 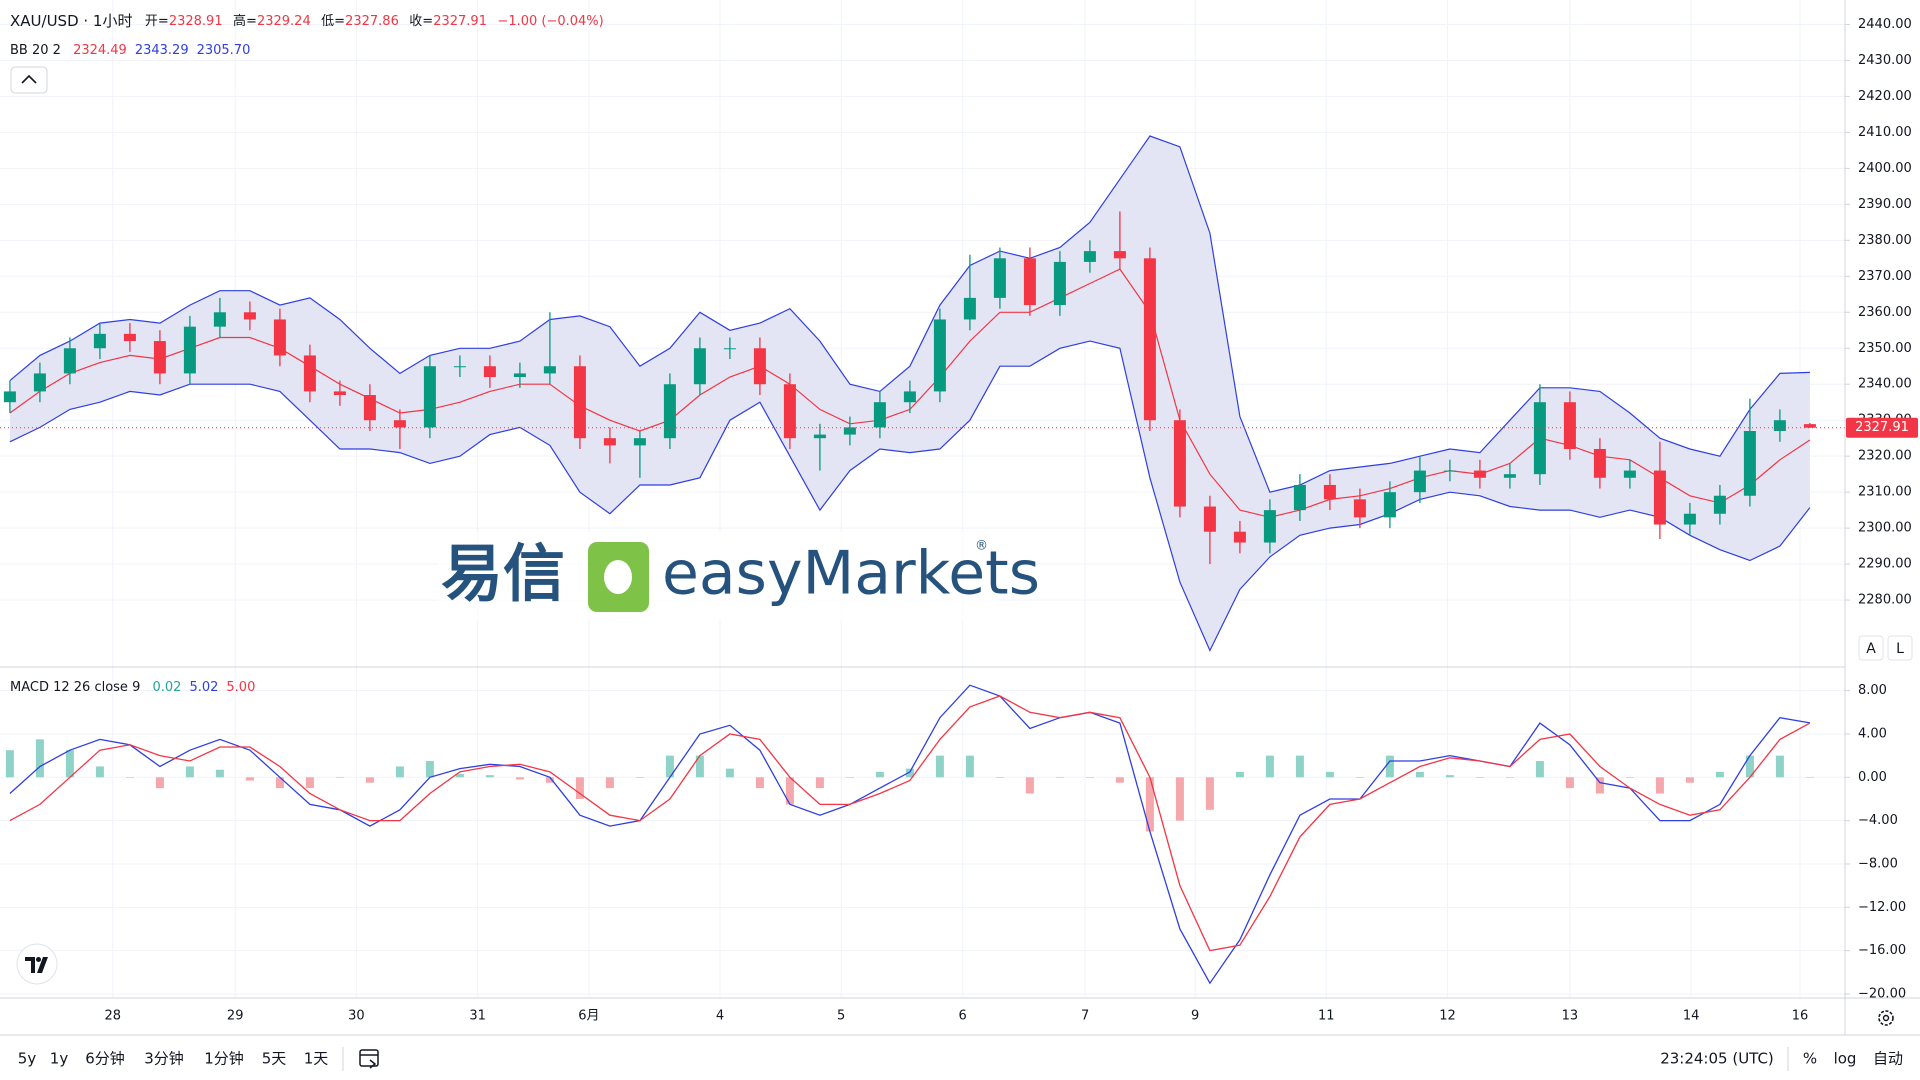 I want to click on x-tick-label: 31, so click(x=477, y=1016).